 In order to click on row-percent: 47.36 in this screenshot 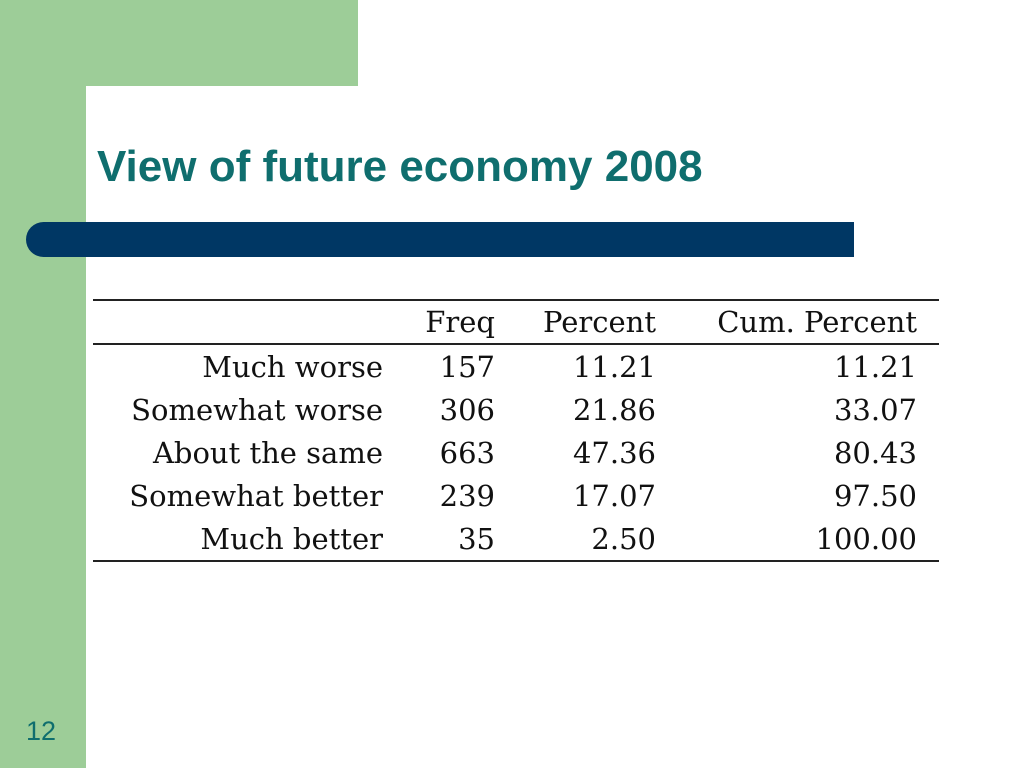, I will do `click(614, 452)`.